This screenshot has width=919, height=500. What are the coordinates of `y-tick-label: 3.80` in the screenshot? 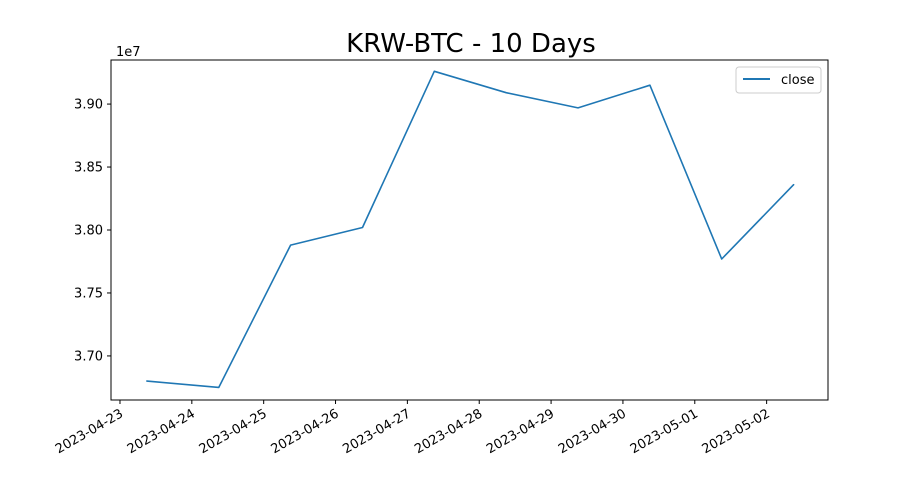 It's located at (88, 231).